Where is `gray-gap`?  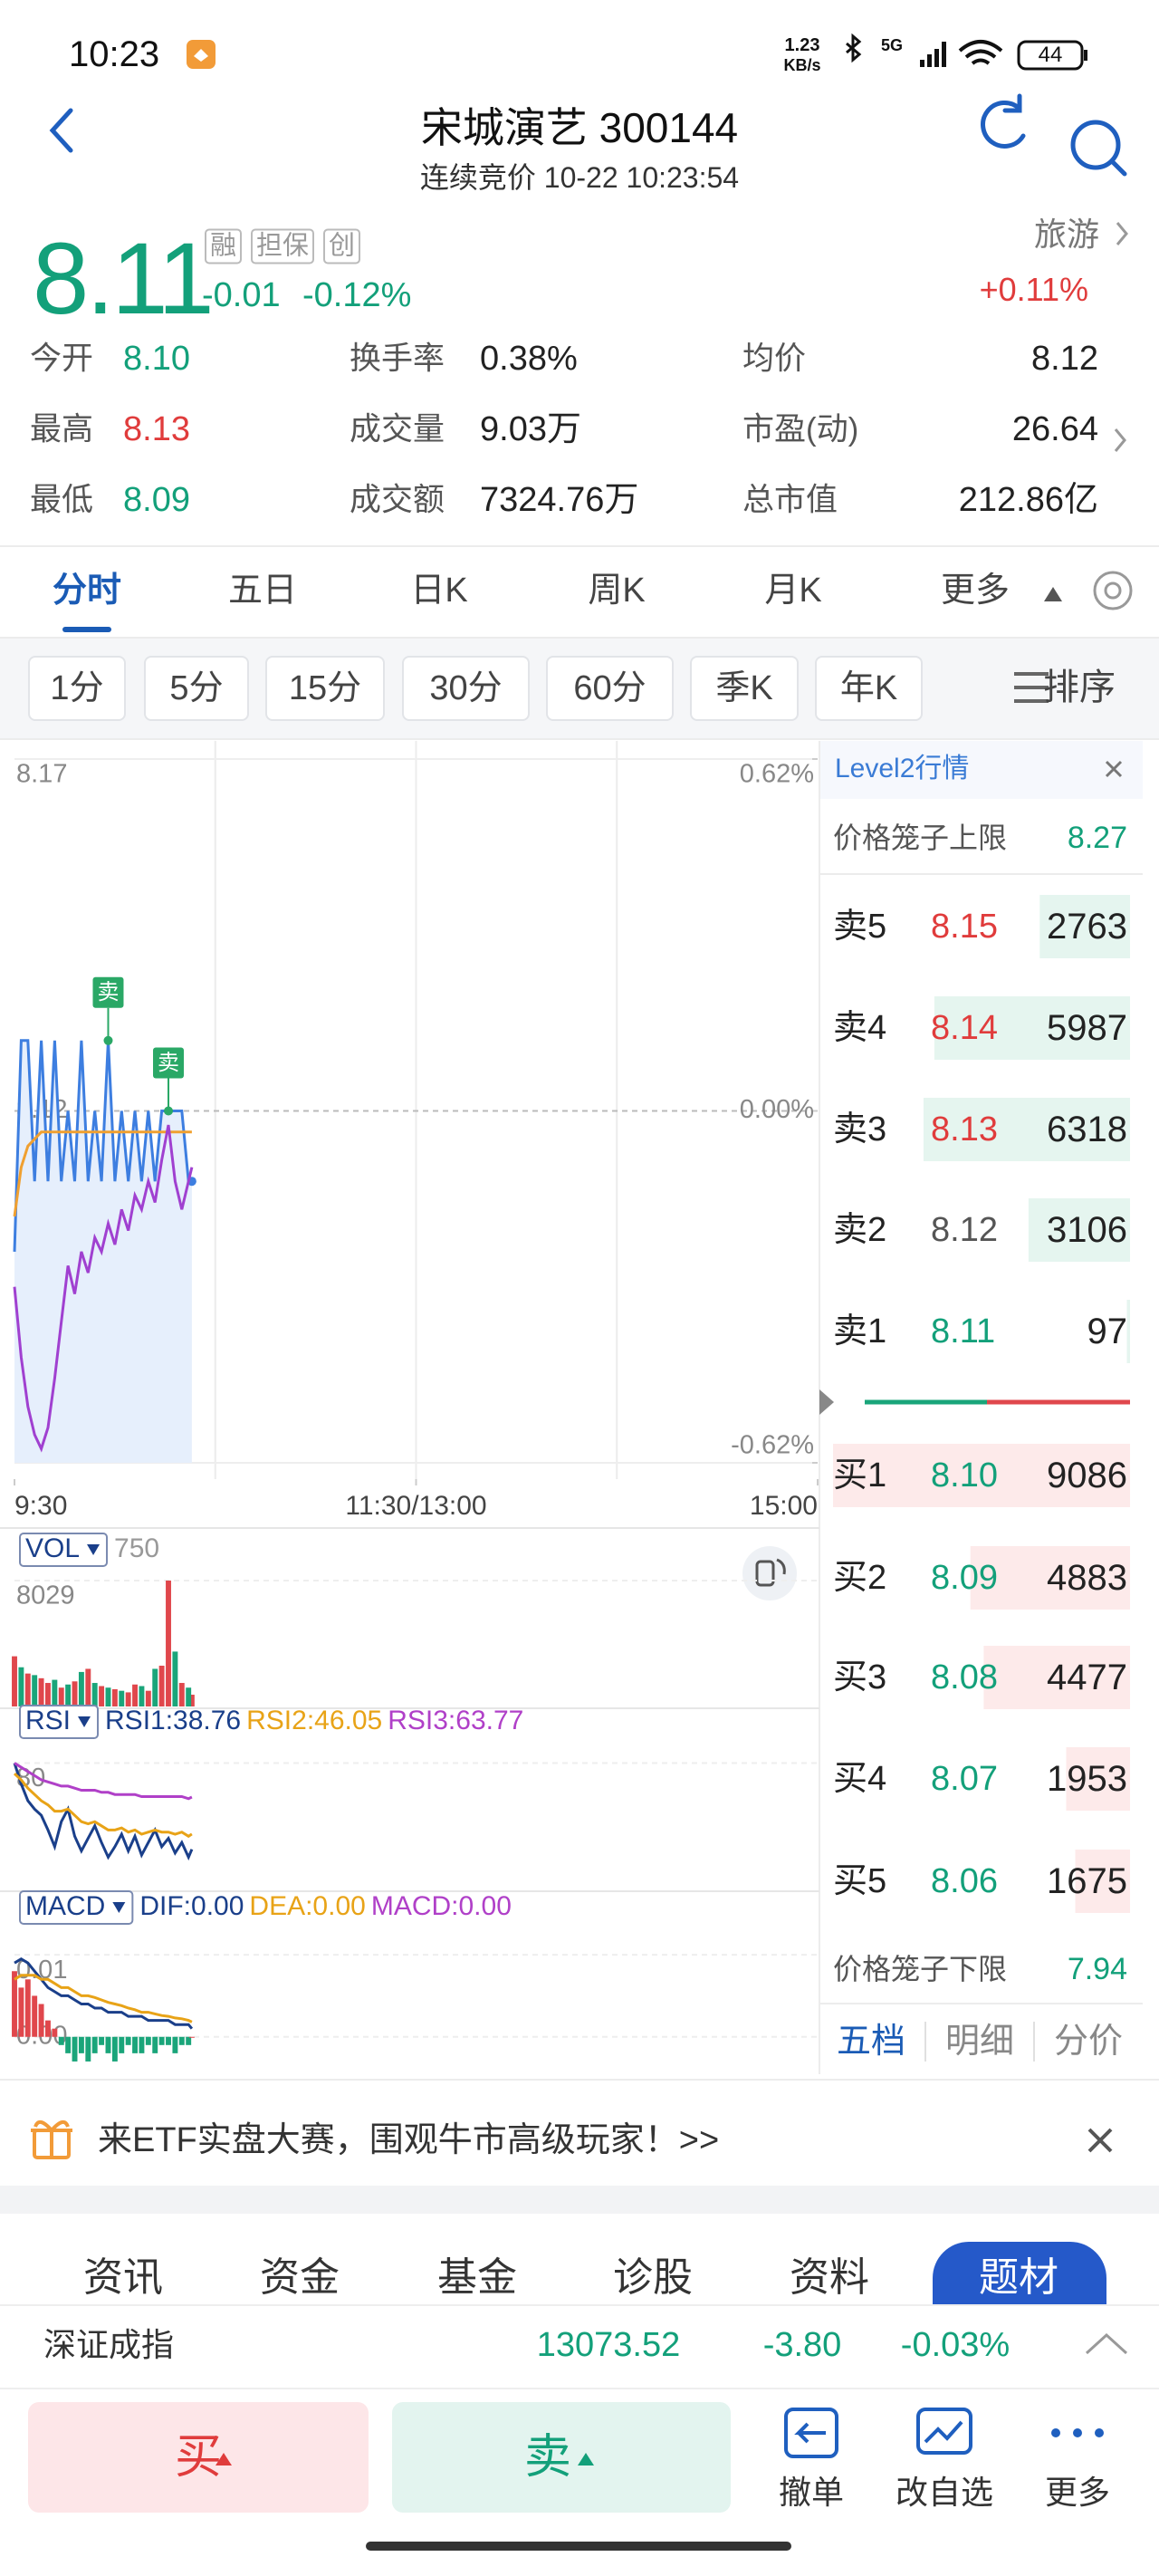 gray-gap is located at coordinates (579, 2200).